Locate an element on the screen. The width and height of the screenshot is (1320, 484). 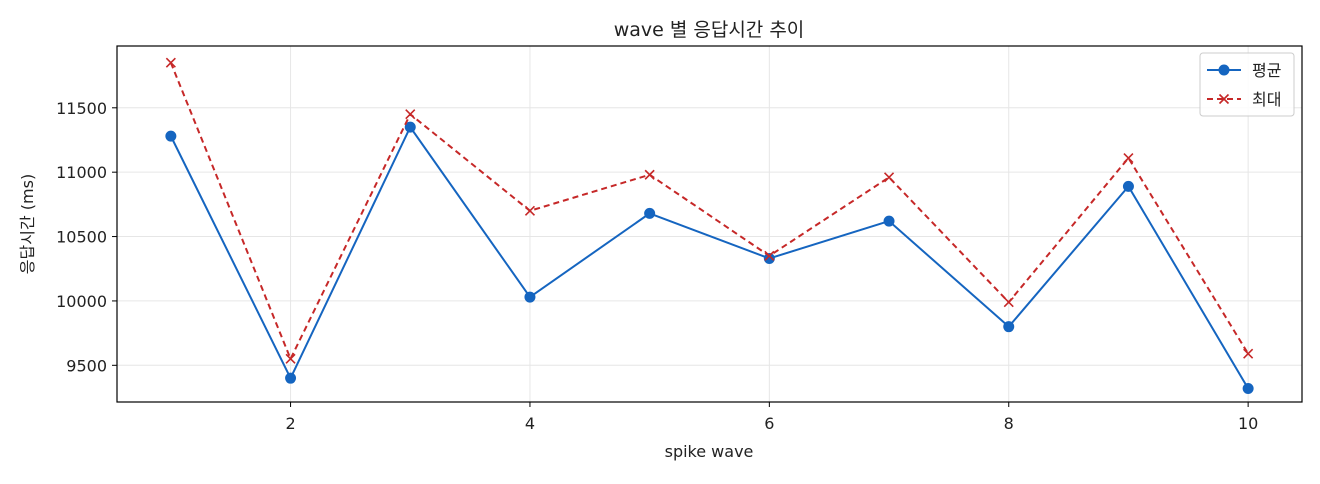
x-axis-ticks: 2 4 6 8 10 is located at coordinates (771, 417).